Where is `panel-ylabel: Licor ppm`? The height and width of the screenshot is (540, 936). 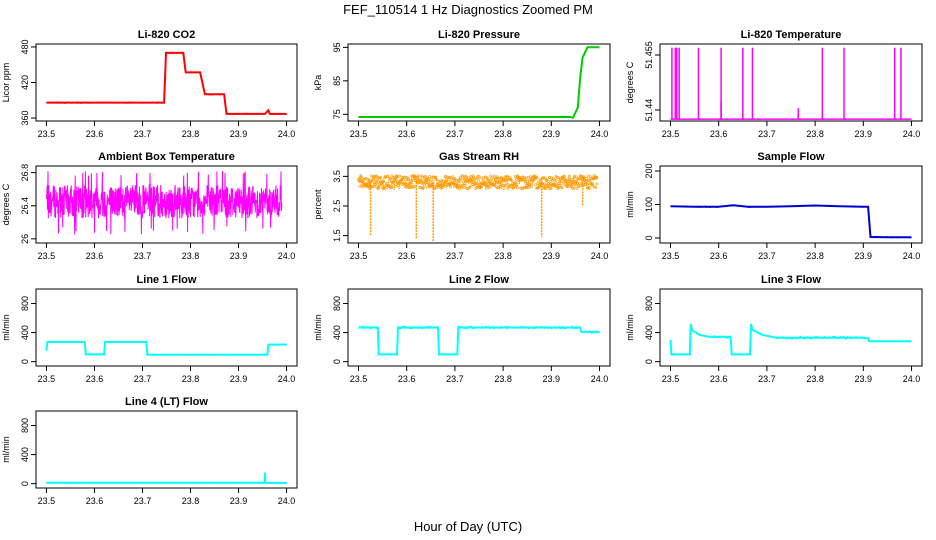 panel-ylabel: Licor ppm is located at coordinates (6, 83).